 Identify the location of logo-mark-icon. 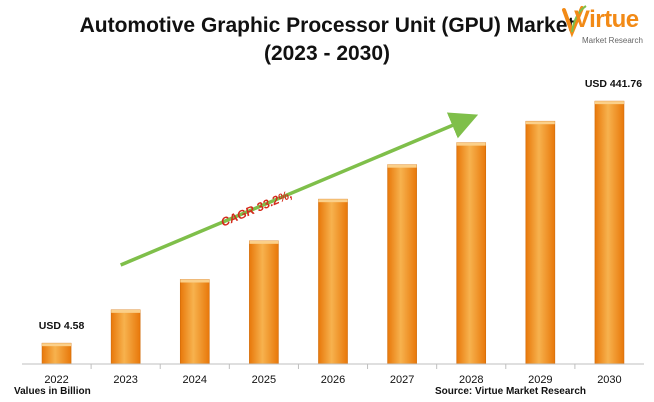
(574, 21).